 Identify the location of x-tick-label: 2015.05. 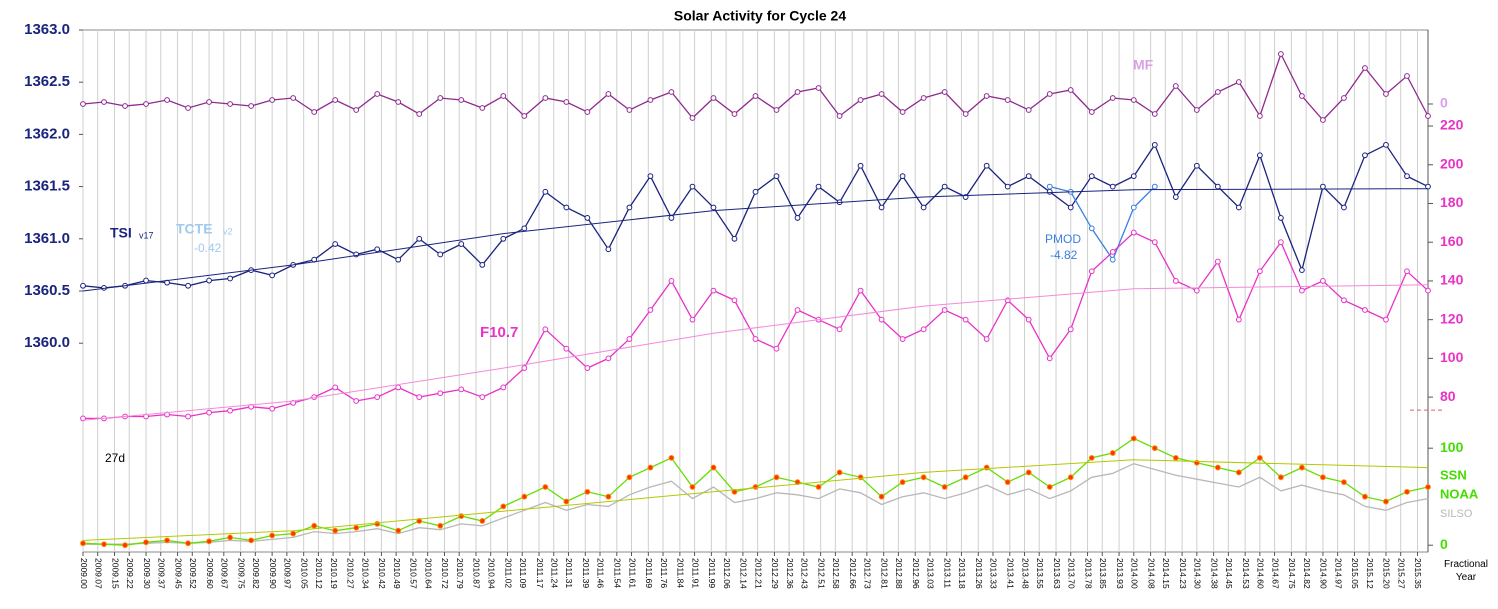
(1355, 573).